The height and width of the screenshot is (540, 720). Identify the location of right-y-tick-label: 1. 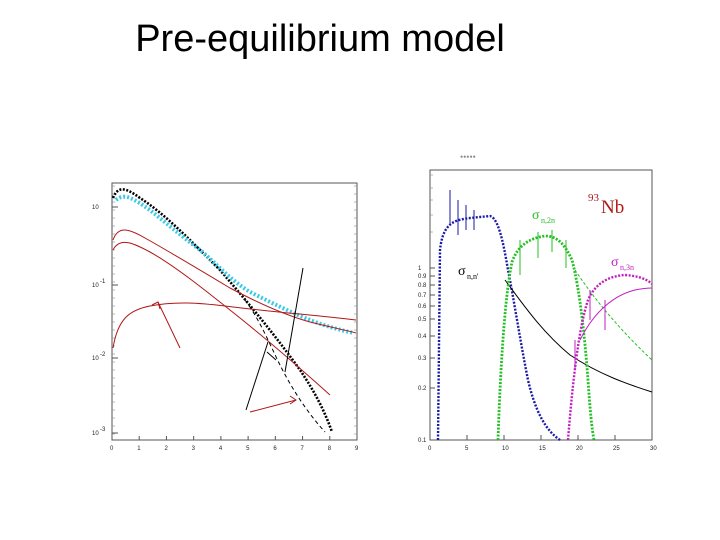
(420, 269).